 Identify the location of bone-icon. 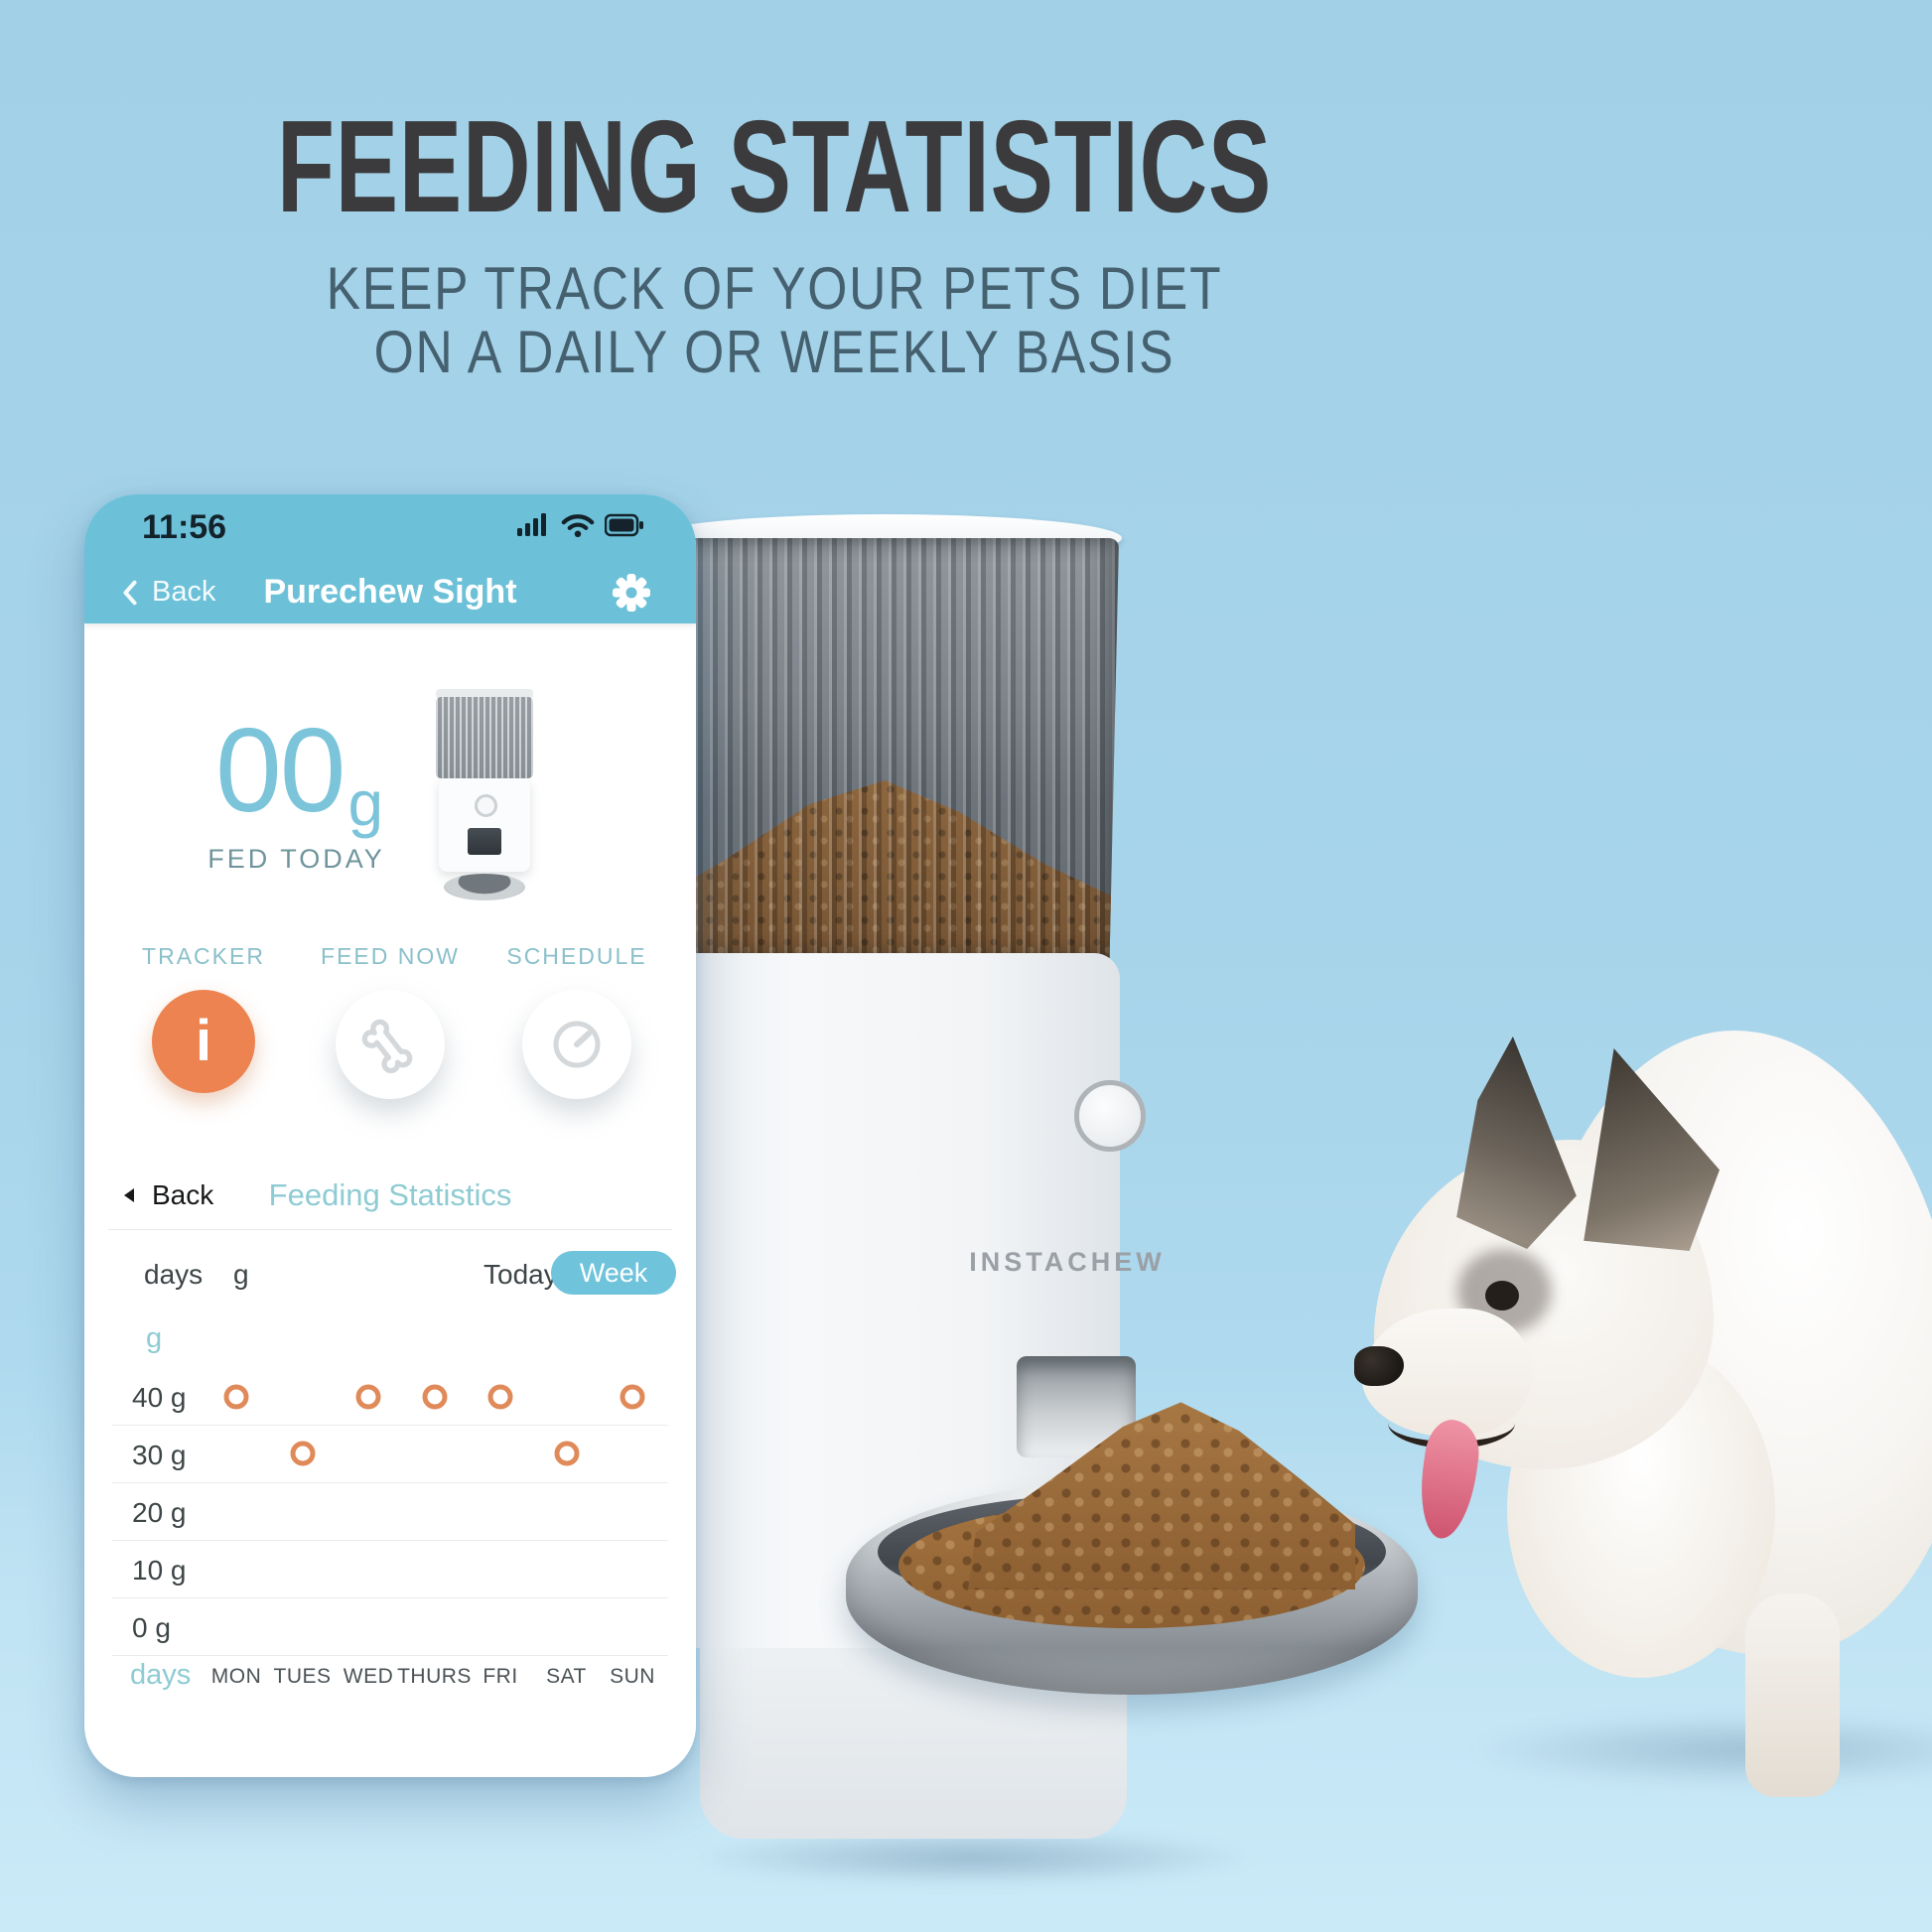
(387, 1046).